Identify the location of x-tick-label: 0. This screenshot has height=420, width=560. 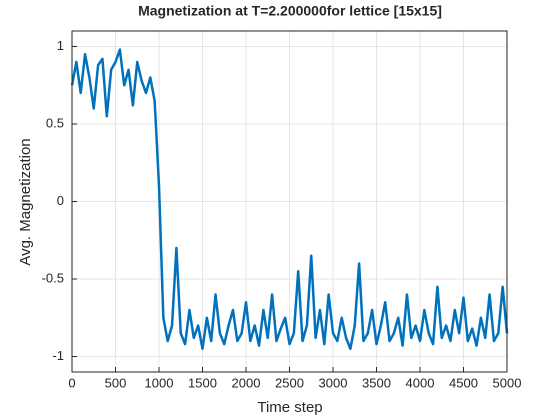
(71, 382).